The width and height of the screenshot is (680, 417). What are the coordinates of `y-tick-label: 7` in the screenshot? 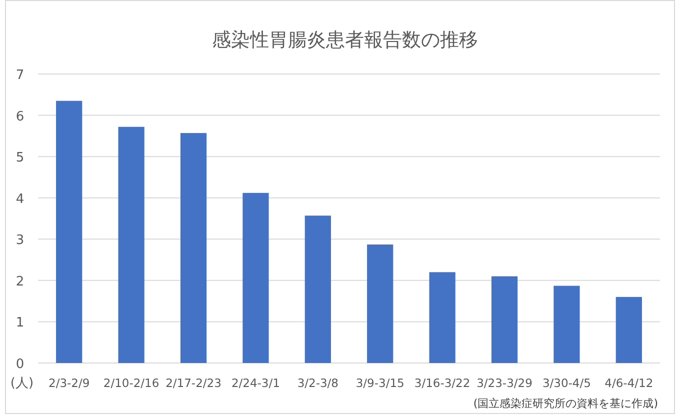 It's located at (20, 75).